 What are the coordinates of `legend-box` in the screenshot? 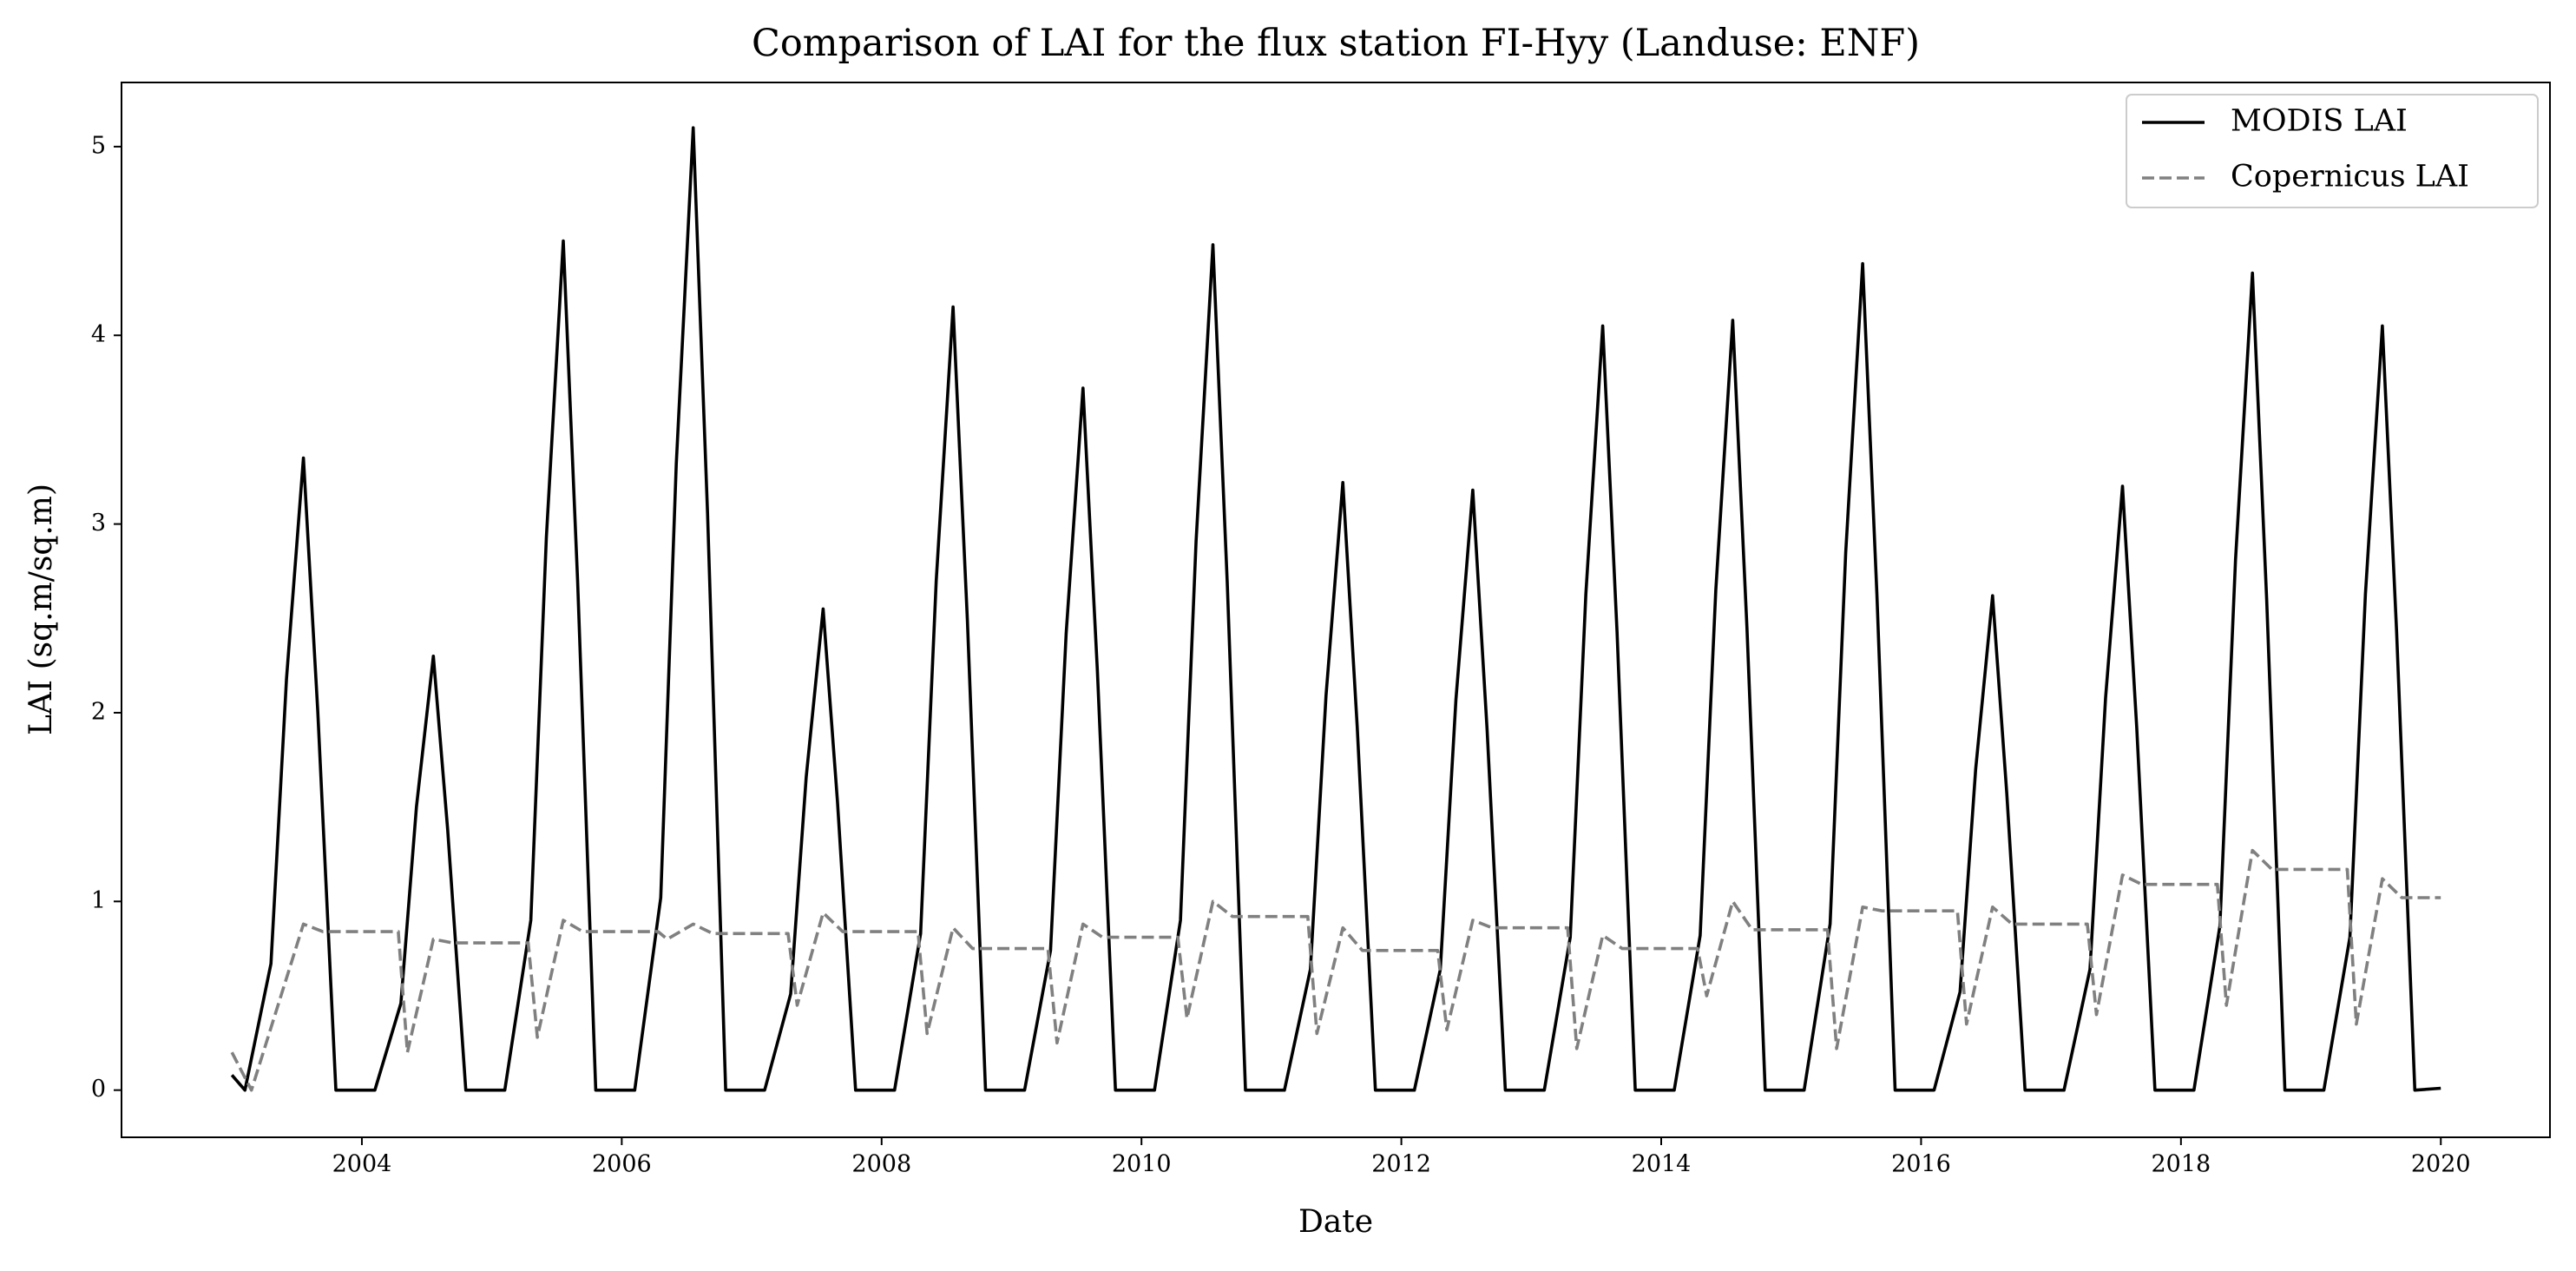 It's located at (2332, 151).